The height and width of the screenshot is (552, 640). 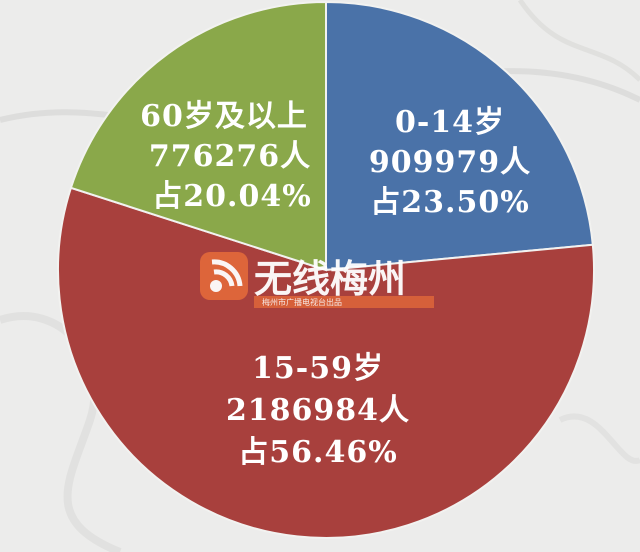 I want to click on slice-1-label: 15-59岁, so click(x=318, y=368).